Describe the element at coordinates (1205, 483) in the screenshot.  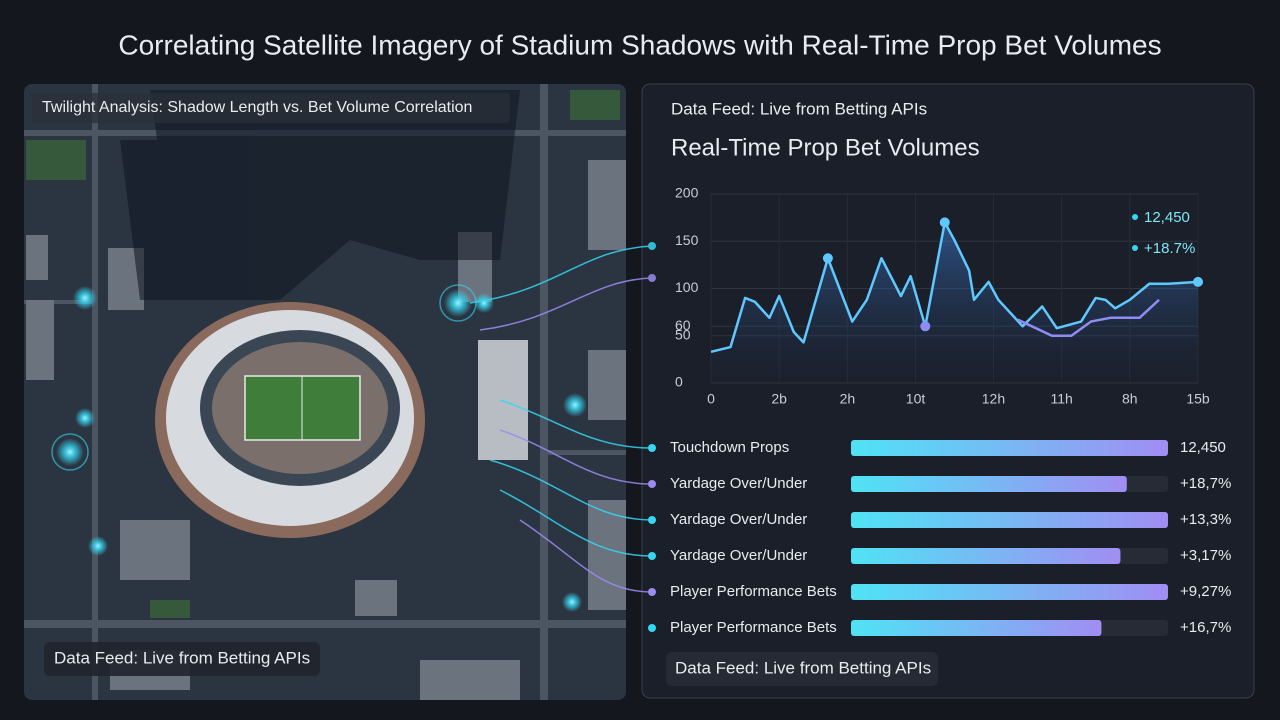
I see `bar-readout: +18,7%` at that location.